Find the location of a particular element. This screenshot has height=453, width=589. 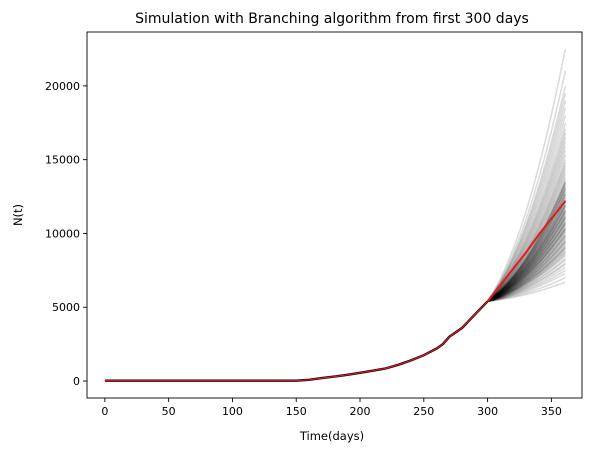

x-tick-label: 300 is located at coordinates (487, 411).